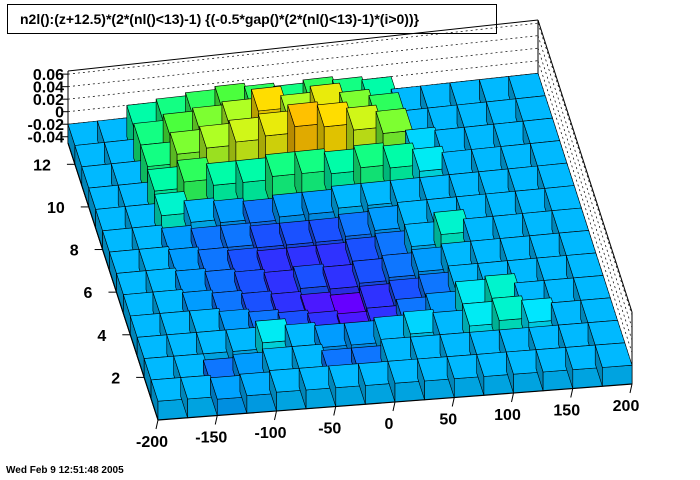 The height and width of the screenshot is (480, 700). What do you see at coordinates (65, 470) in the screenshot?
I see `timestamp: Wed Feb 9 12:51:48 2005` at bounding box center [65, 470].